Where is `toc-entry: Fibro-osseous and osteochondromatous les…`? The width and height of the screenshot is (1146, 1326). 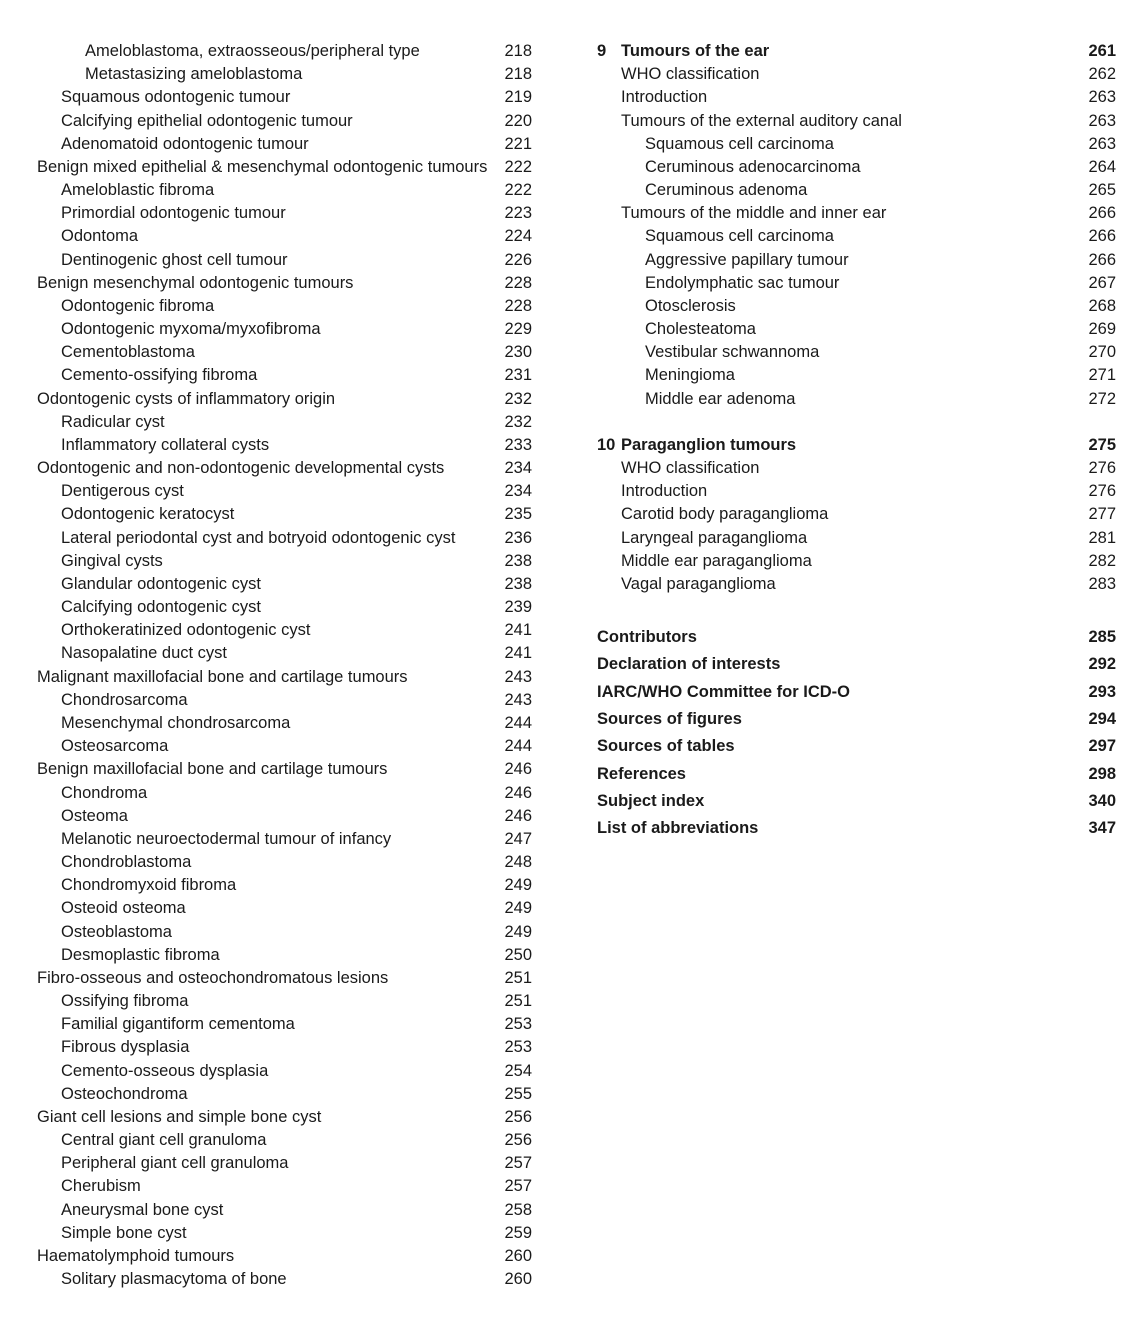 toc-entry: Fibro-osseous and osteochondromatous les… is located at coordinates (284, 978).